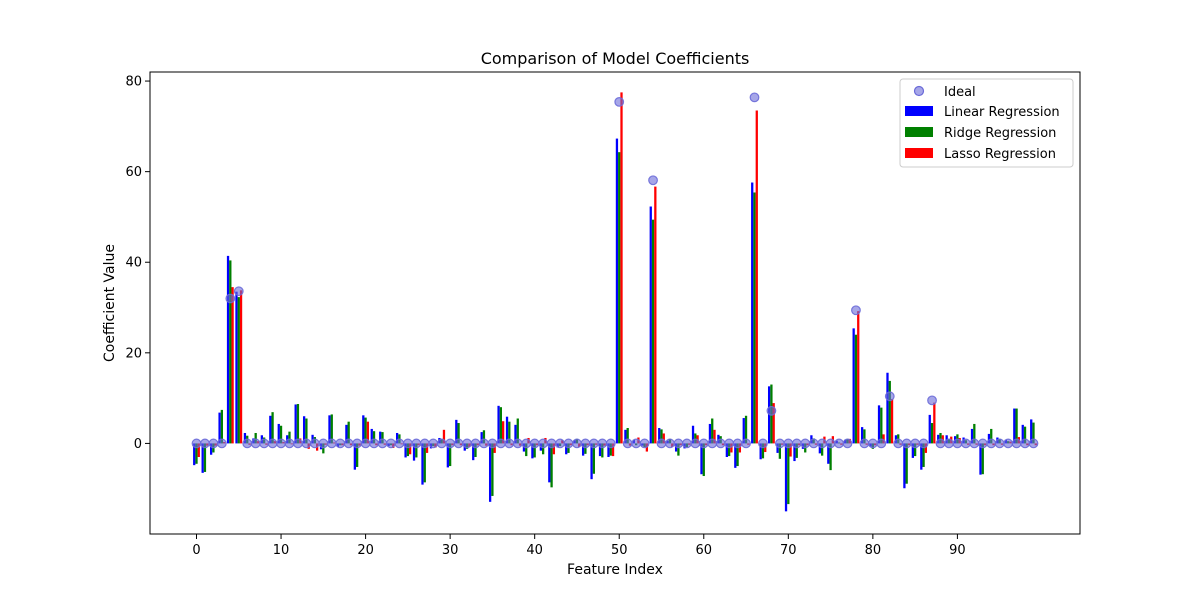 The height and width of the screenshot is (600, 1200). Describe the element at coordinates (615, 58) in the screenshot. I see `chart-title: Comparison of Model Coefficients` at that location.